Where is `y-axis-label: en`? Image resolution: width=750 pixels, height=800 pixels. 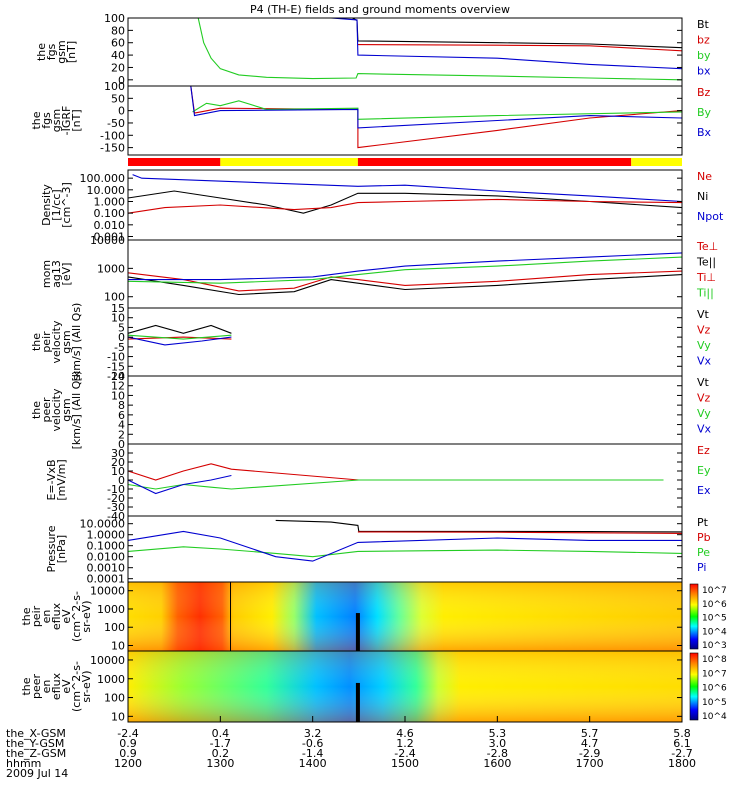 y-axis-label: en is located at coordinates (46, 617).